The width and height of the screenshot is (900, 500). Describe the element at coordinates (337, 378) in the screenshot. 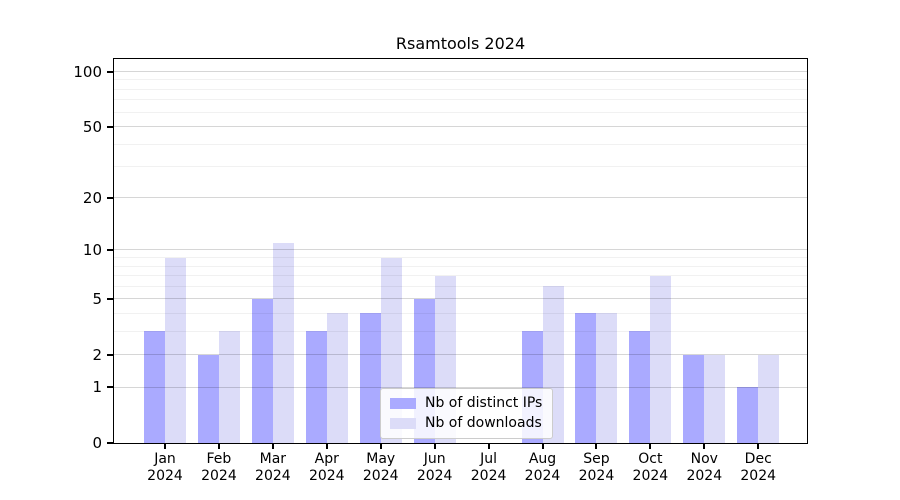

I see `bar-downloads-apr` at that location.